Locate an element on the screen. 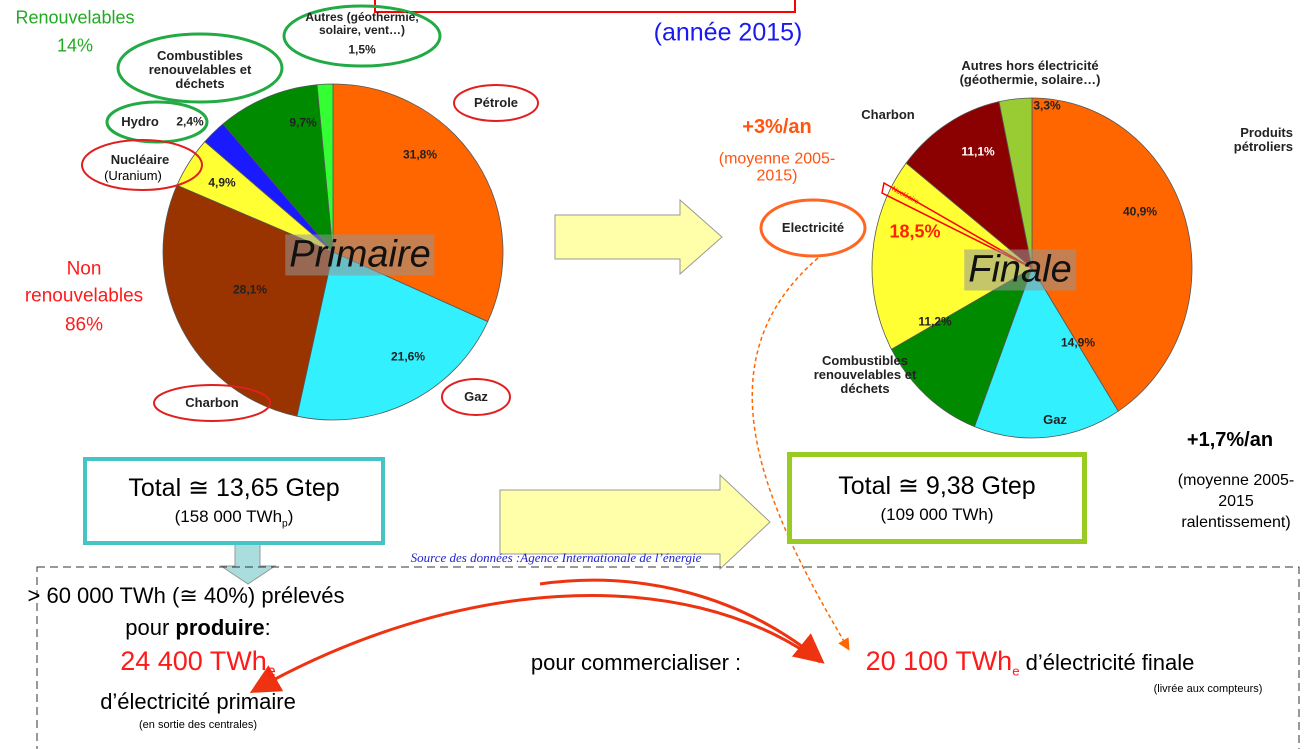  slice-label: Produits pétroliers is located at coordinates (1263, 139).